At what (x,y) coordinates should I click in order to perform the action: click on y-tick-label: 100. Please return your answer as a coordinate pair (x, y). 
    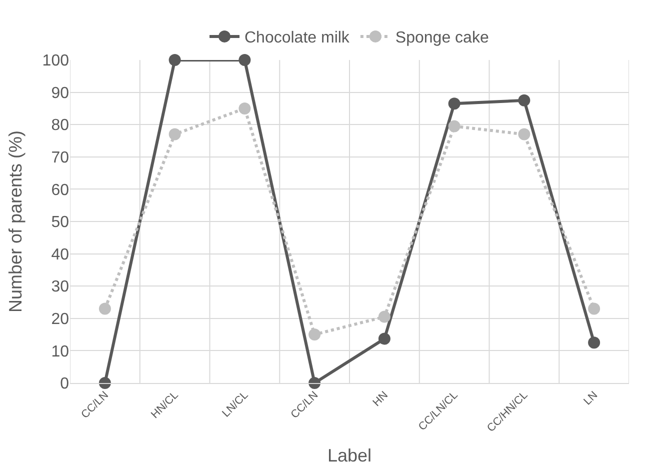
    Looking at the image, I should click on (56, 61).